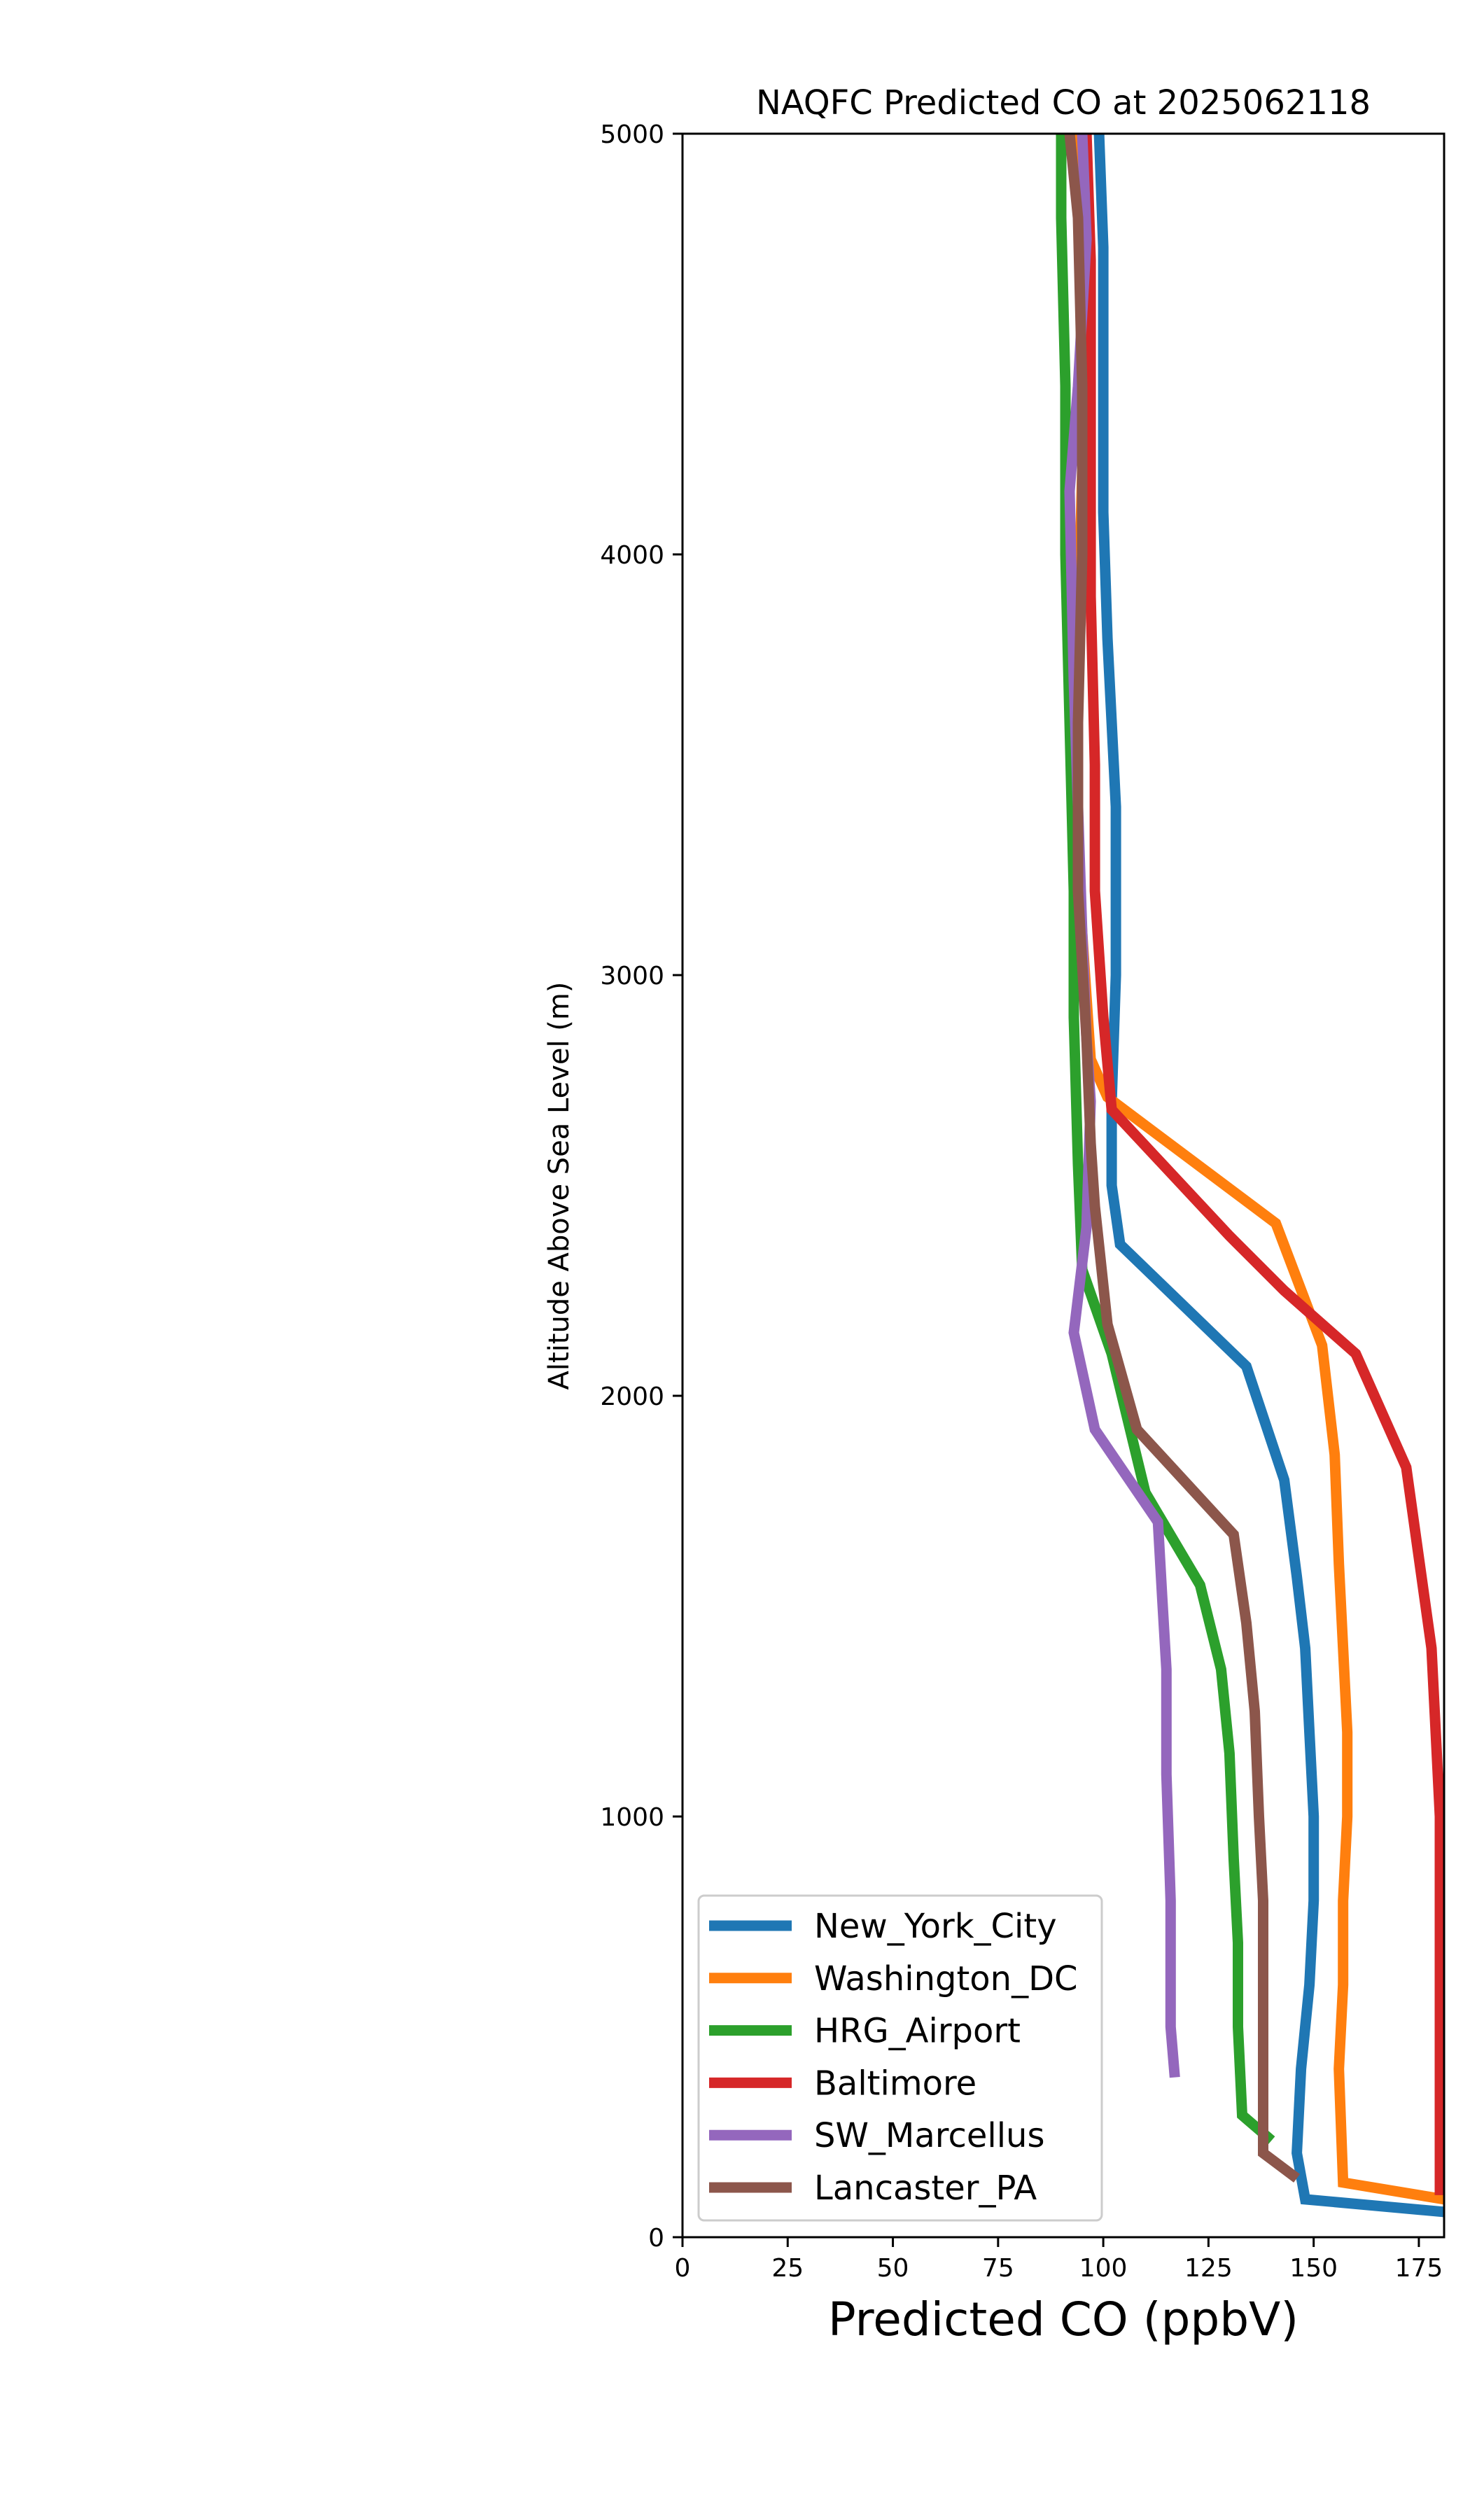 This screenshot has height=2520, width=1470. I want to click on legend-entry-washington-dc: Washington_DC, so click(893, 1978).